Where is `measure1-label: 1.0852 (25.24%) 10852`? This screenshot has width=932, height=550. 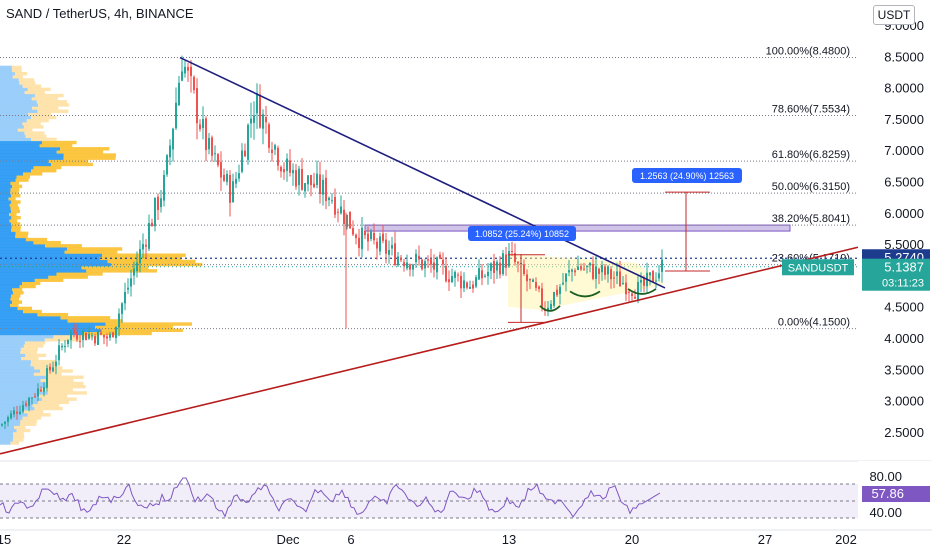 measure1-label: 1.0852 (25.24%) 10852 is located at coordinates (522, 234).